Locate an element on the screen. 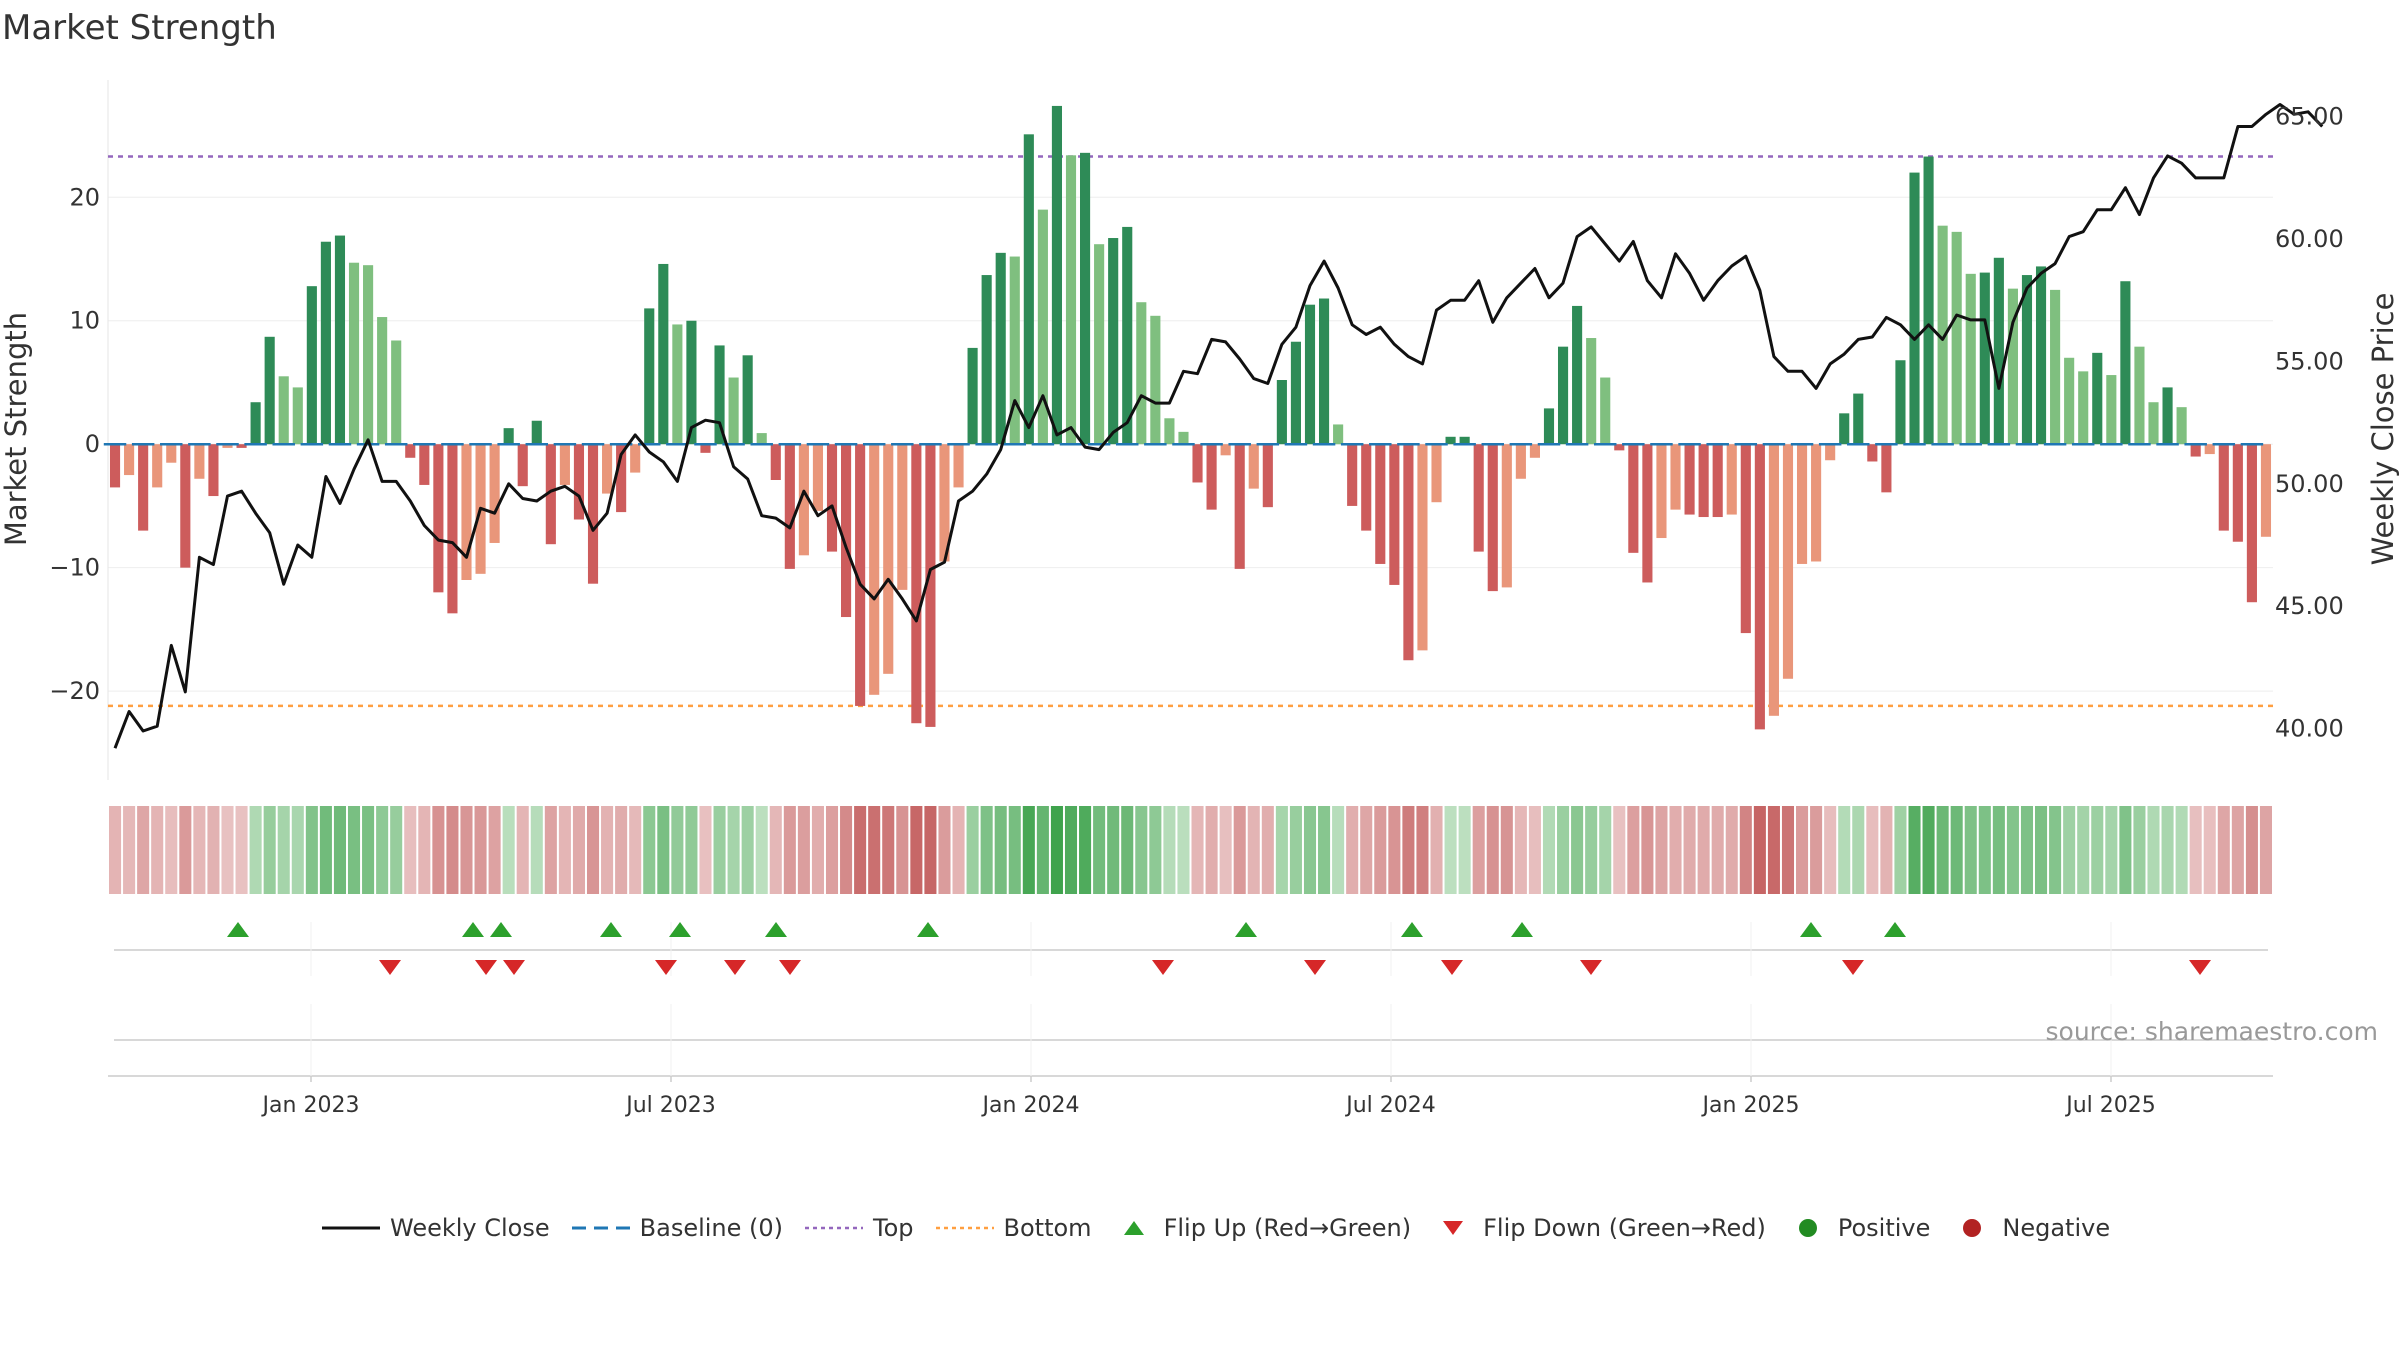 The width and height of the screenshot is (2400, 1350). right-axis-title: Weekly Close Price is located at coordinates (2383, 429).